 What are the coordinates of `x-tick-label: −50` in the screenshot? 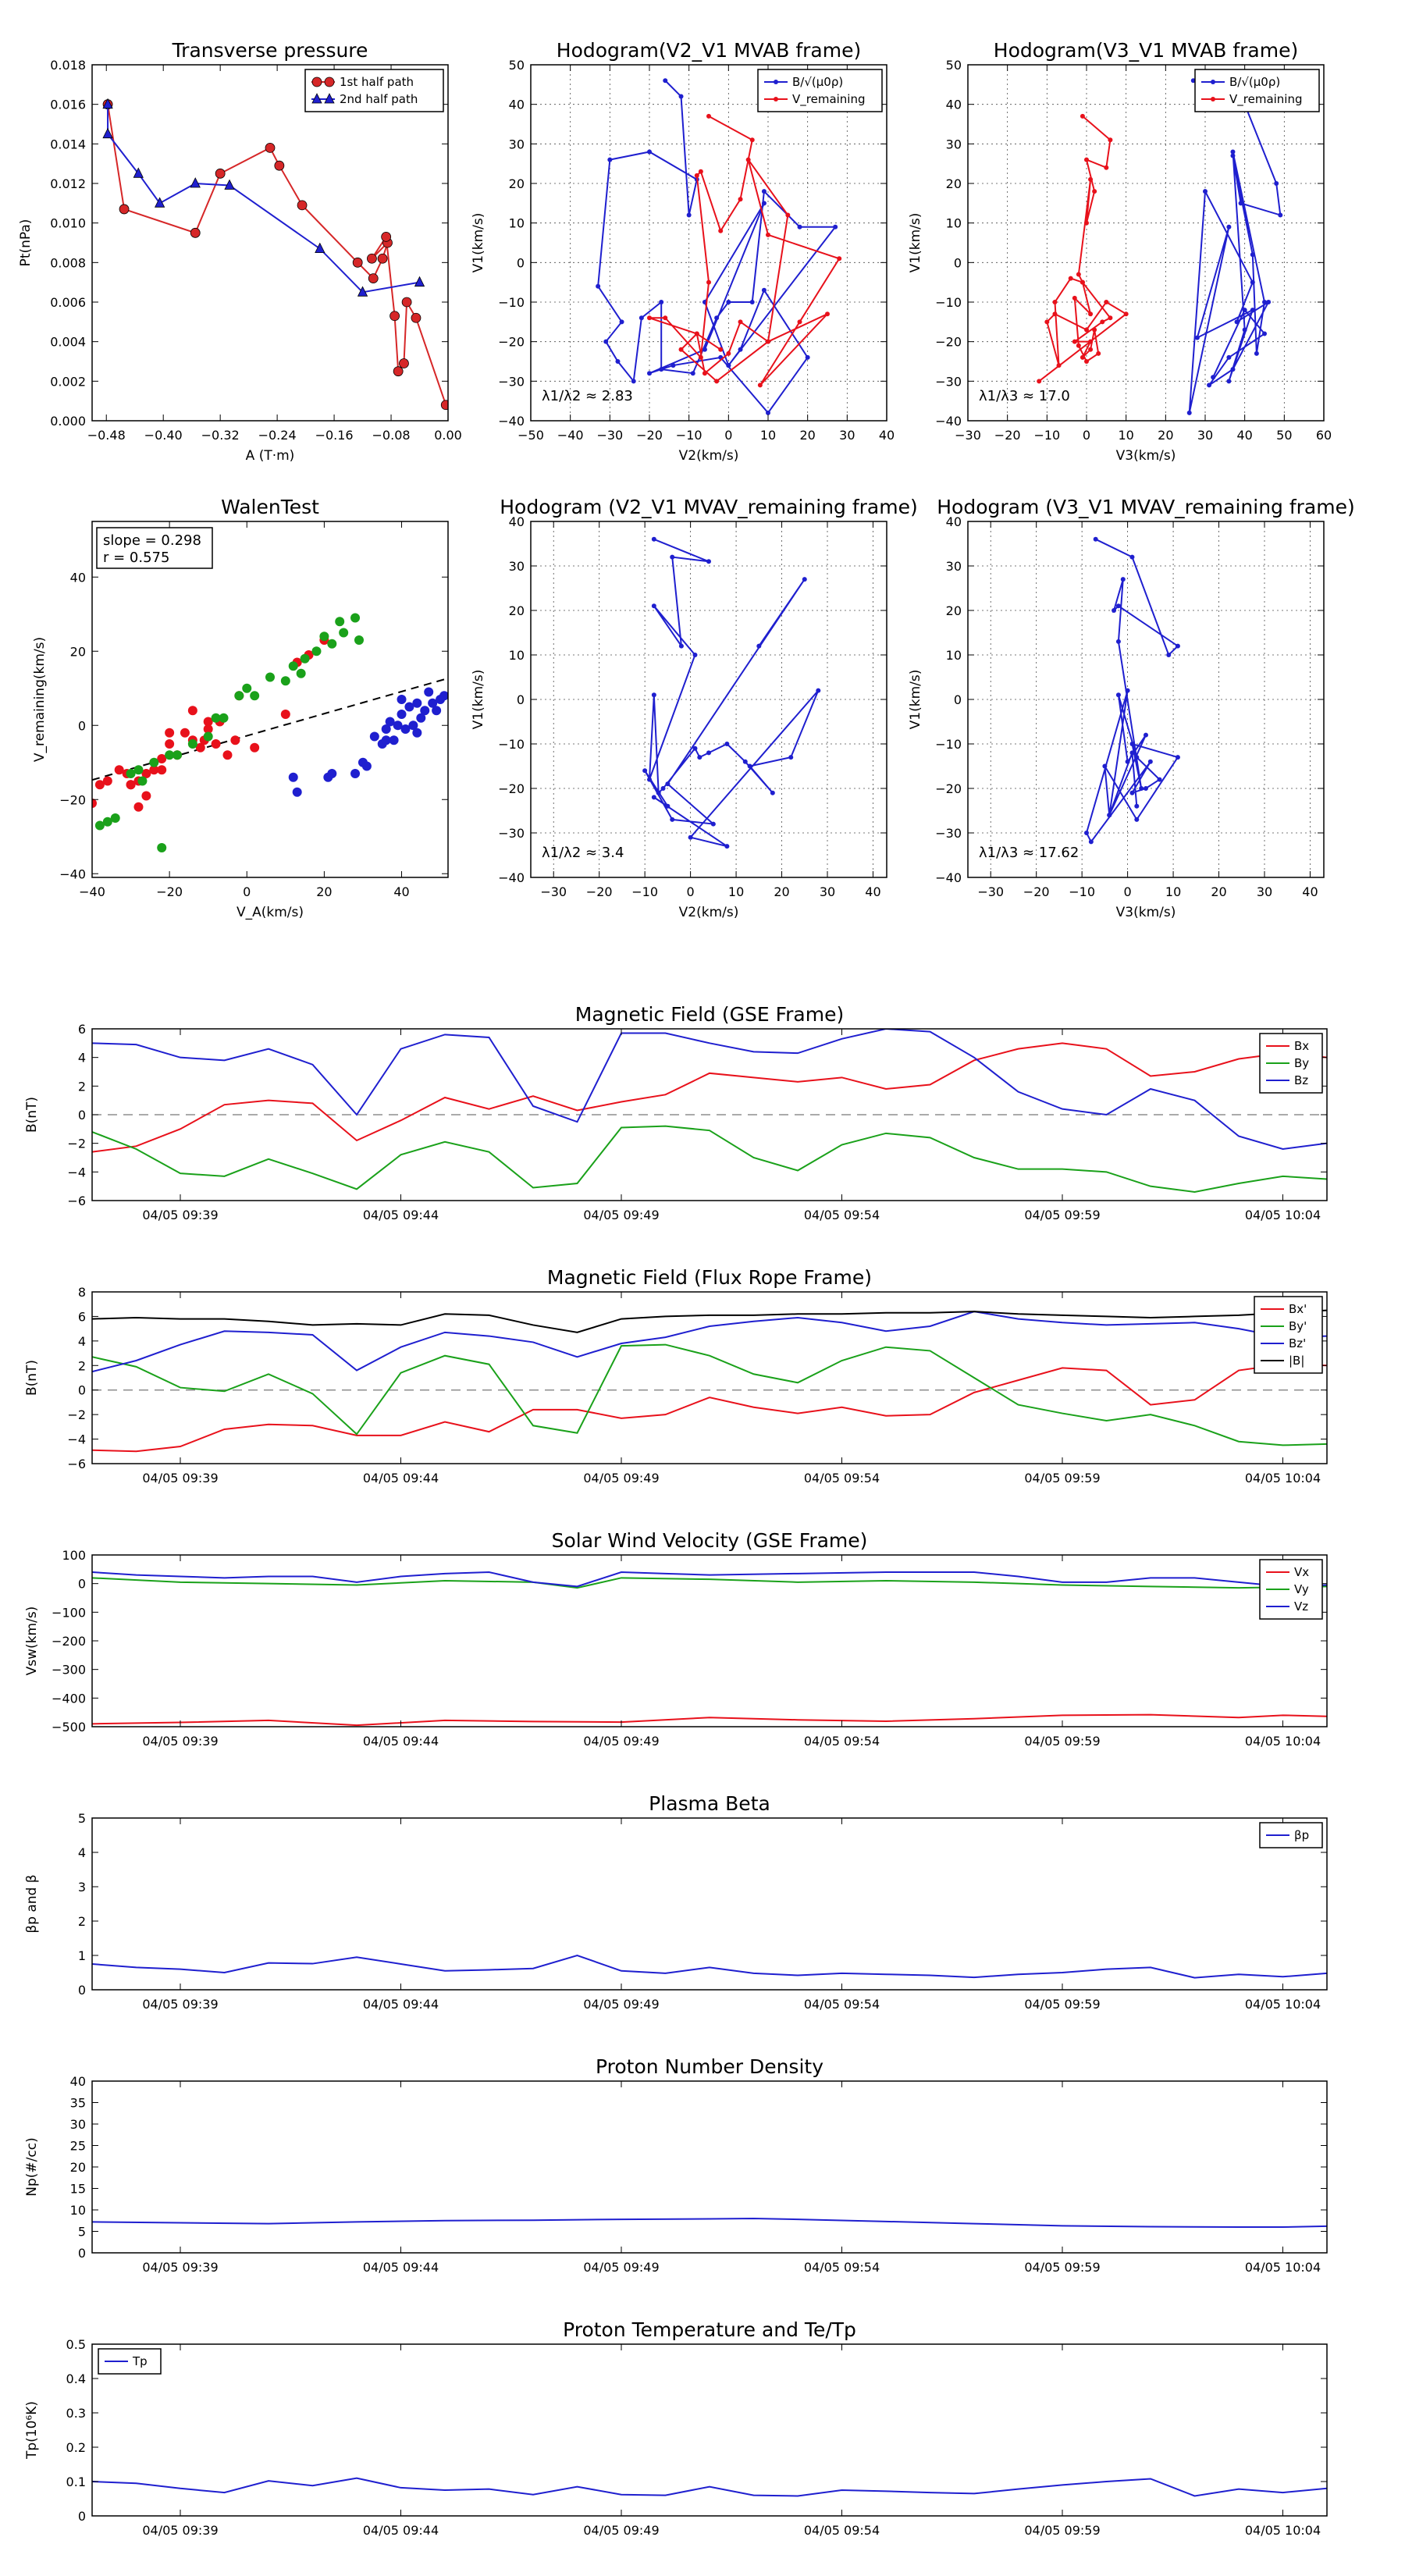 It's located at (531, 435).